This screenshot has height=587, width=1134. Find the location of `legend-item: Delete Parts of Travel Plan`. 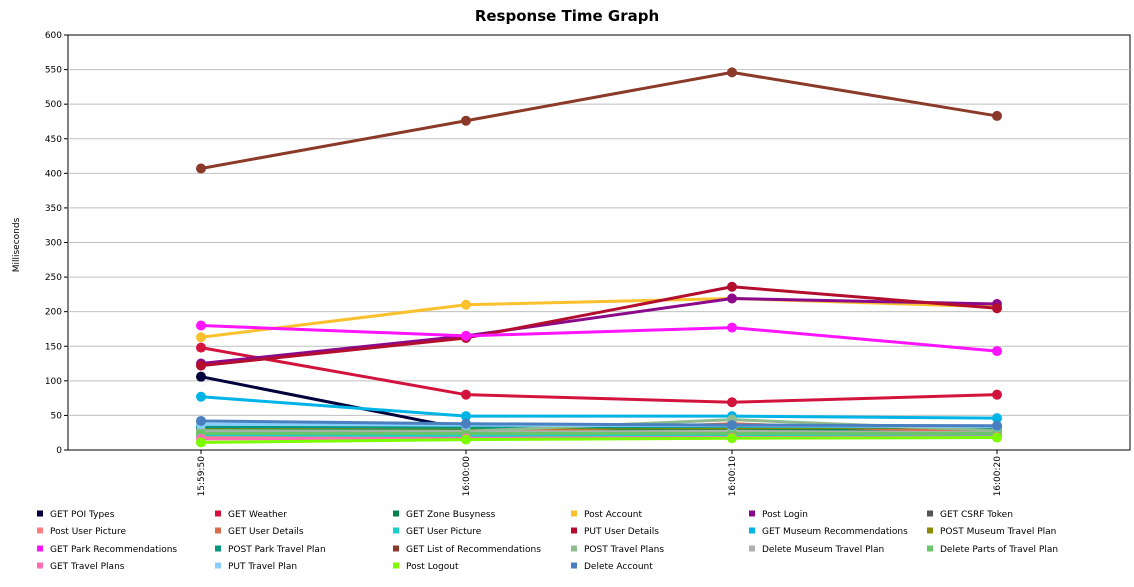

legend-item: Delete Parts of Travel Plan is located at coordinates (992, 550).